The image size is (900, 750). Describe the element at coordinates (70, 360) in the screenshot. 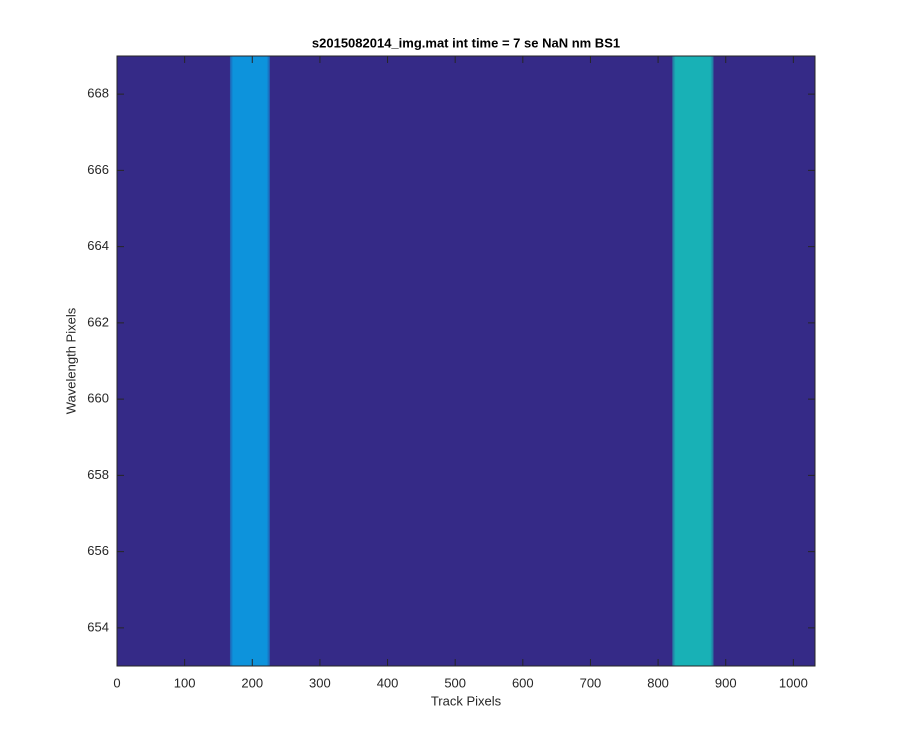

I see `y-axis-label: Wavelength Pixels` at that location.